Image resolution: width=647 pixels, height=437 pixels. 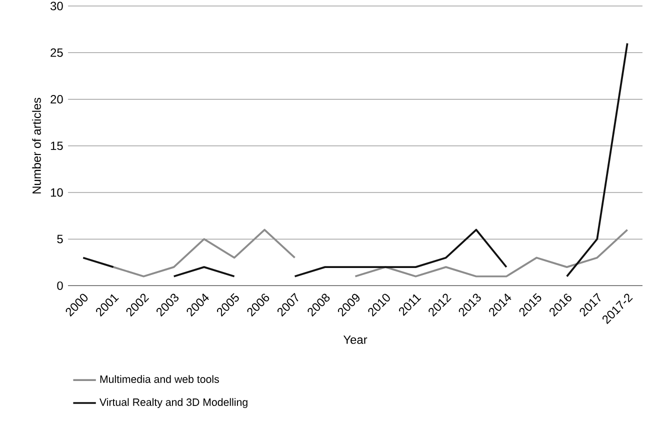 What do you see at coordinates (56, 192) in the screenshot?
I see `y-tick-label: 10` at bounding box center [56, 192].